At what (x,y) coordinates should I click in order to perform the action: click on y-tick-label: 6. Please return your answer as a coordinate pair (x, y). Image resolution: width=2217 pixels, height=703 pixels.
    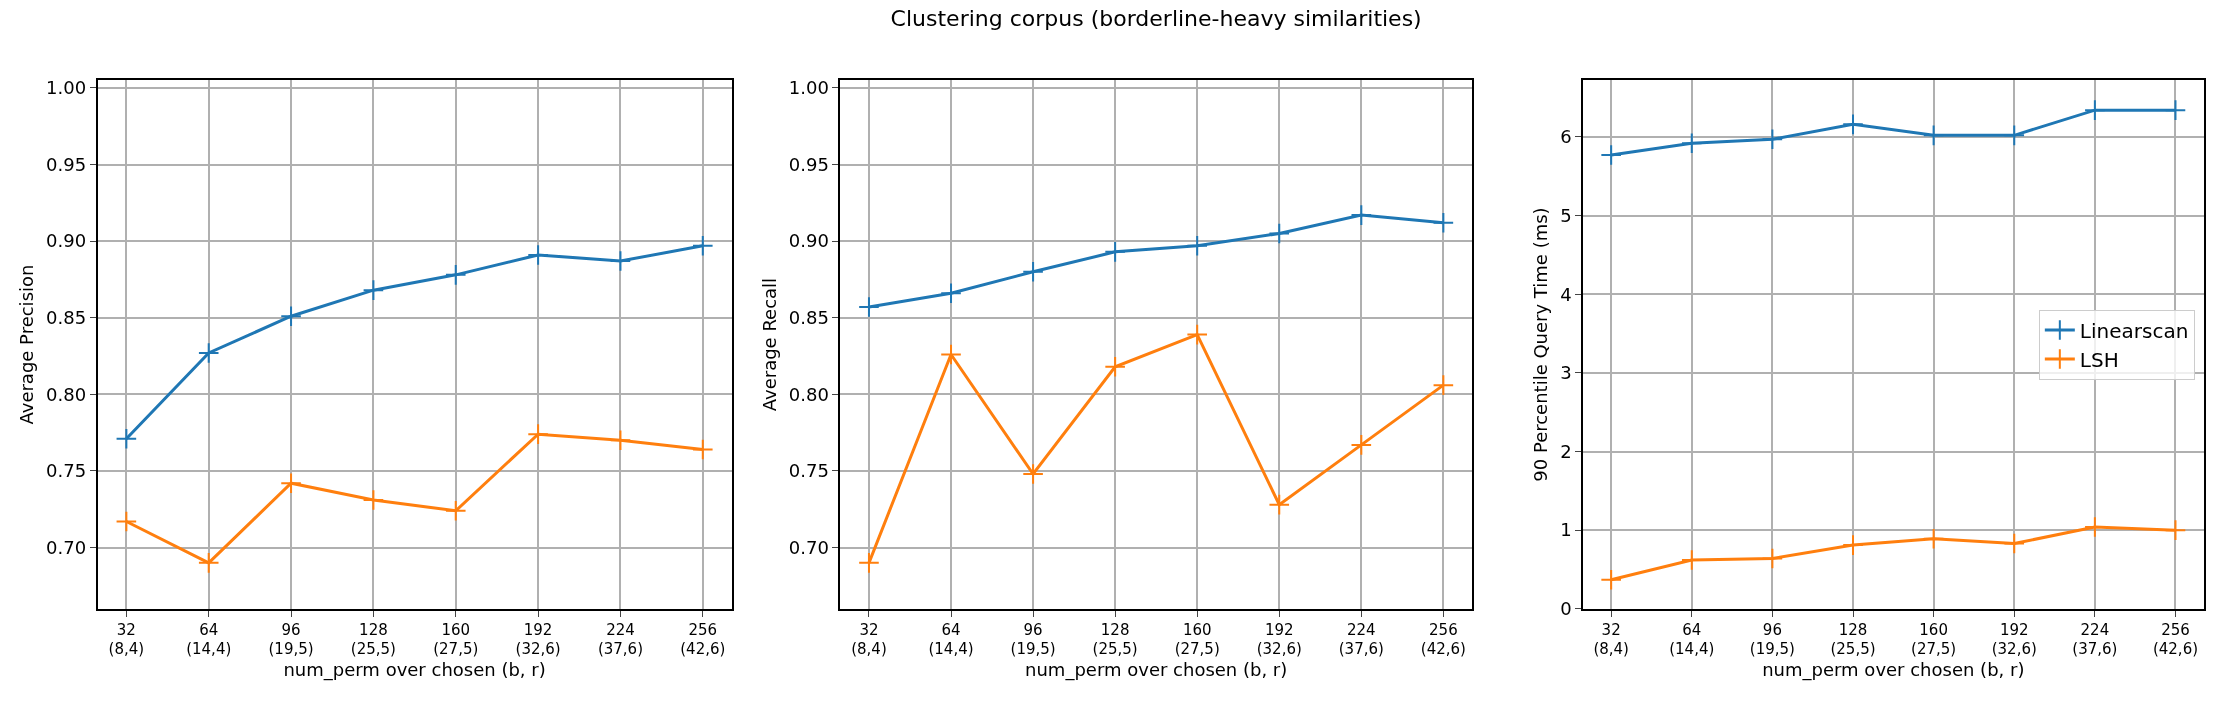
    Looking at the image, I should click on (1566, 137).